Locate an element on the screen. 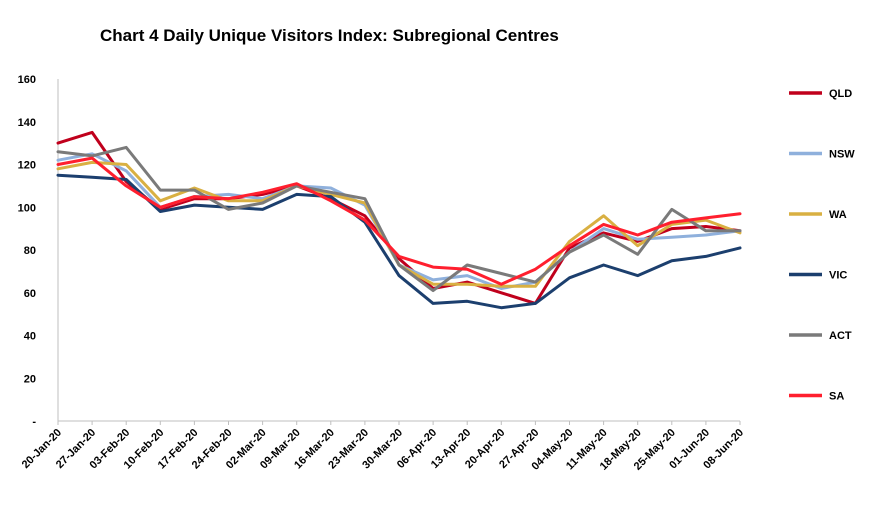 Image resolution: width=875 pixels, height=514 pixels. legend-label-nsw: NSW is located at coordinates (842, 155).